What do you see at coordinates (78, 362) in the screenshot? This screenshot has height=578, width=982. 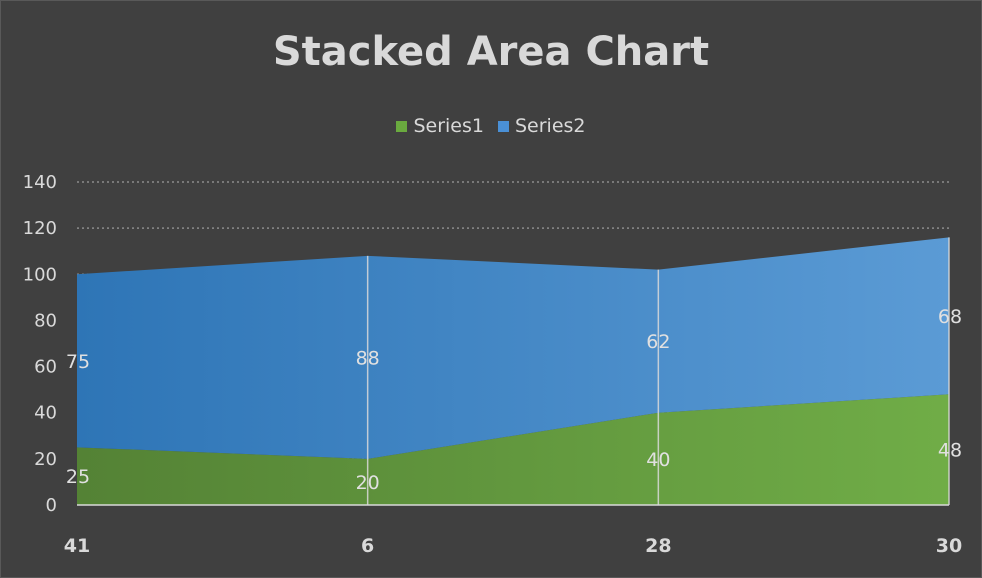 I see `data-label-series2: 75` at bounding box center [78, 362].